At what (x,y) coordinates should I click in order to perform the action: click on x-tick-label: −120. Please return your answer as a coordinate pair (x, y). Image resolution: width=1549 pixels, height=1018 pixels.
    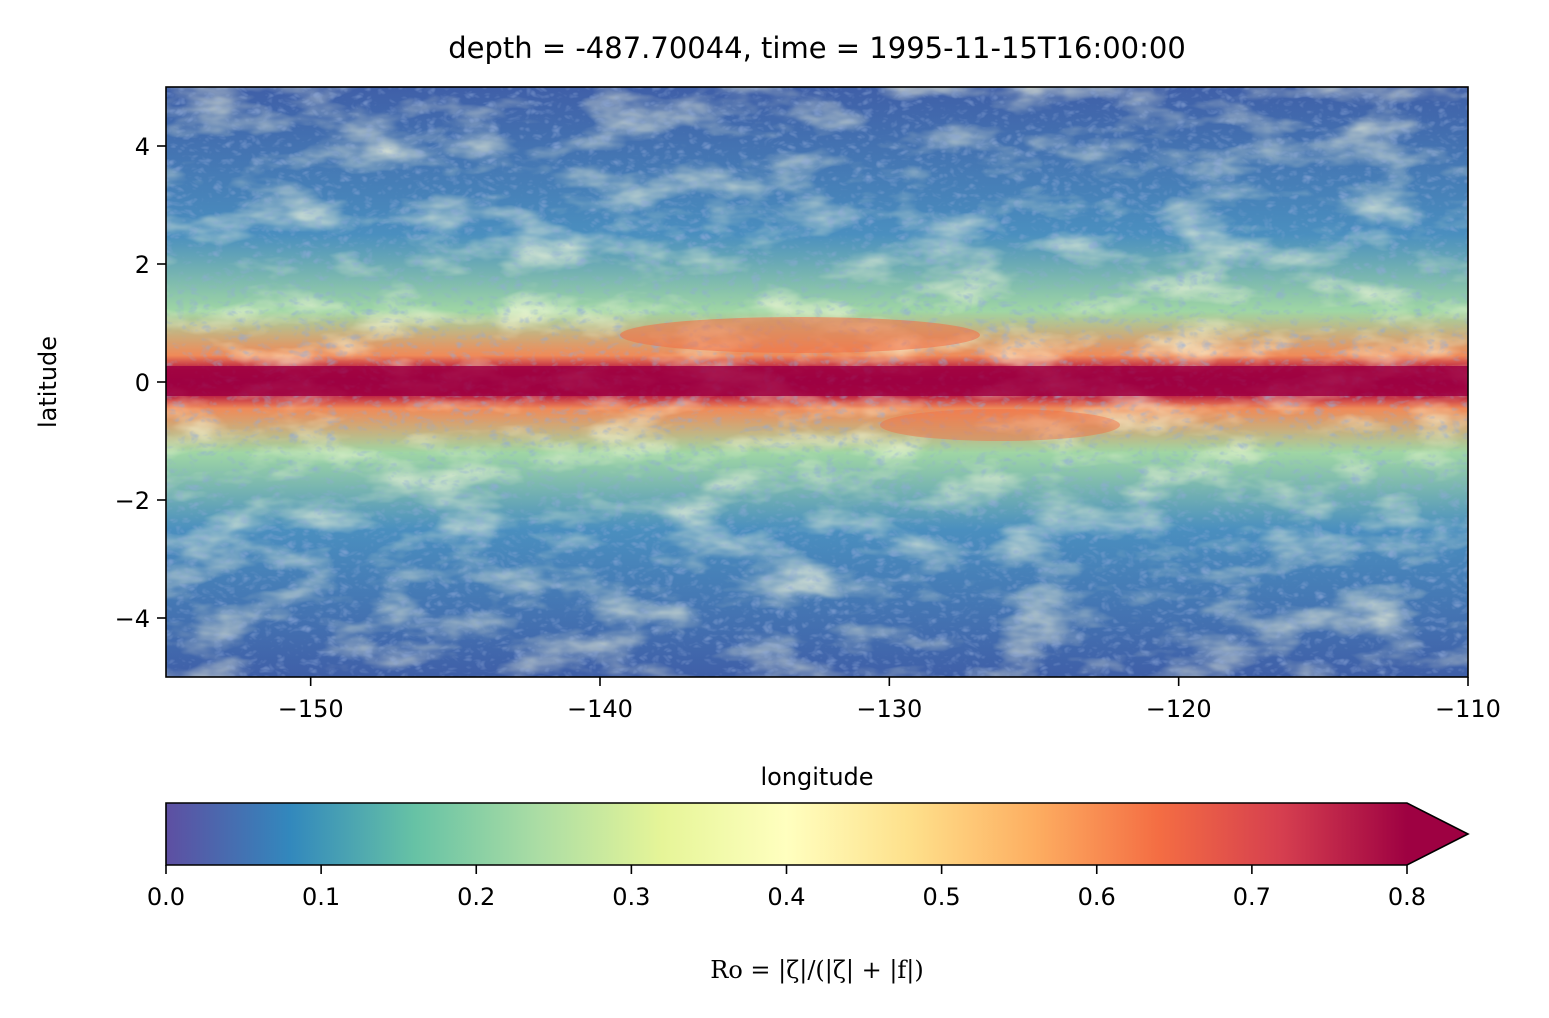
    Looking at the image, I should click on (1179, 709).